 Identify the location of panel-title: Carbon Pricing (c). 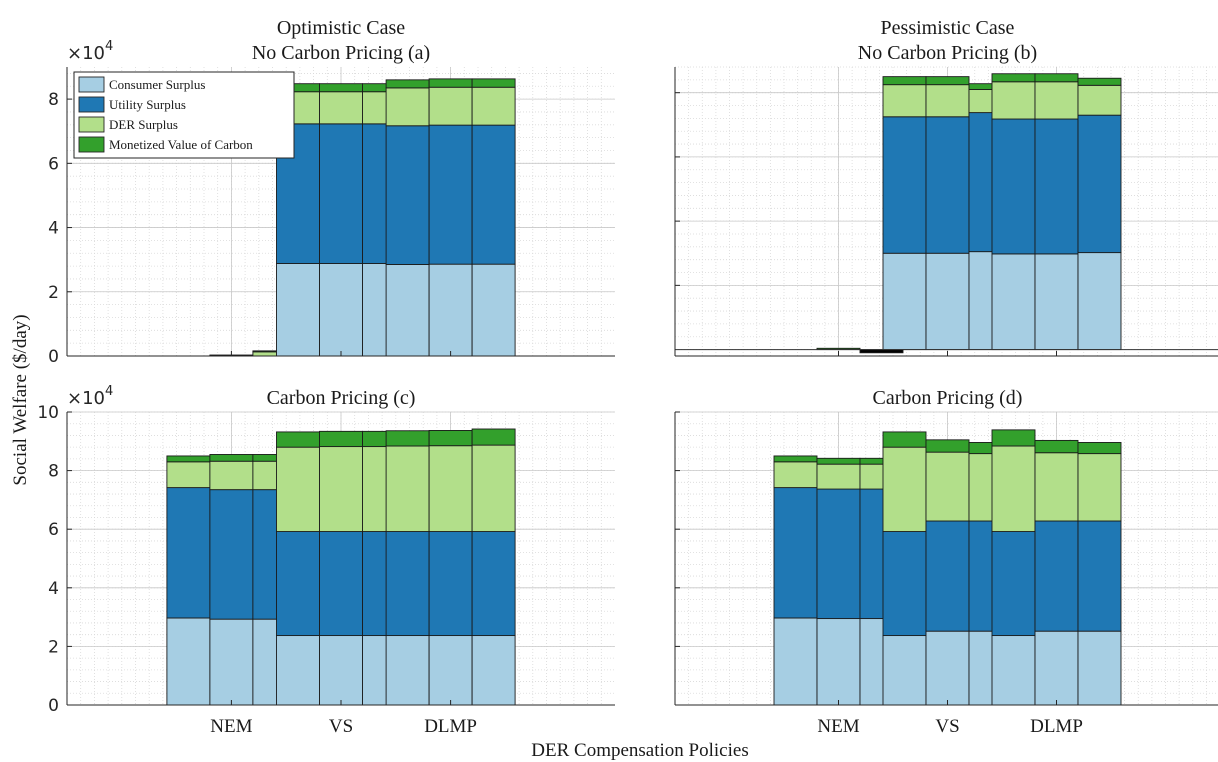
(341, 398).